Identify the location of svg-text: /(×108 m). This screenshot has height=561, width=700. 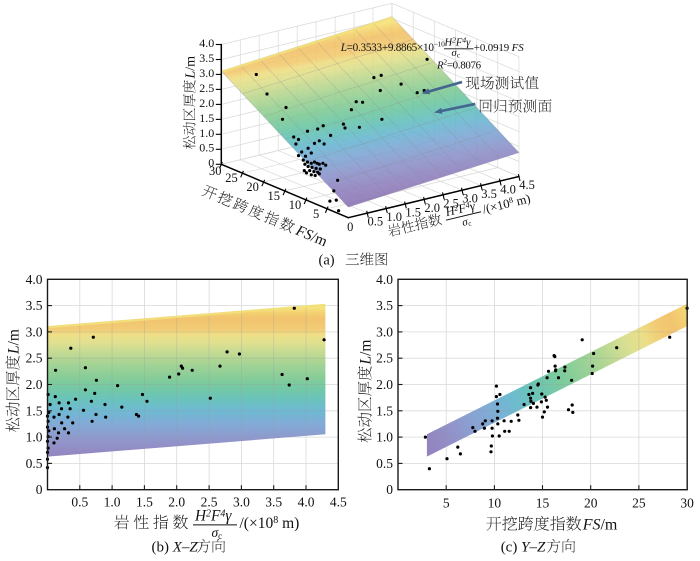
(270, 523).